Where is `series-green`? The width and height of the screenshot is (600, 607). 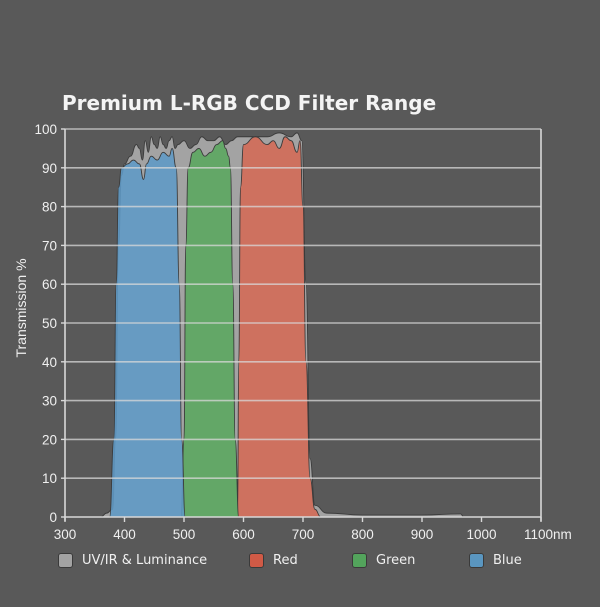
series-green is located at coordinates (210, 329).